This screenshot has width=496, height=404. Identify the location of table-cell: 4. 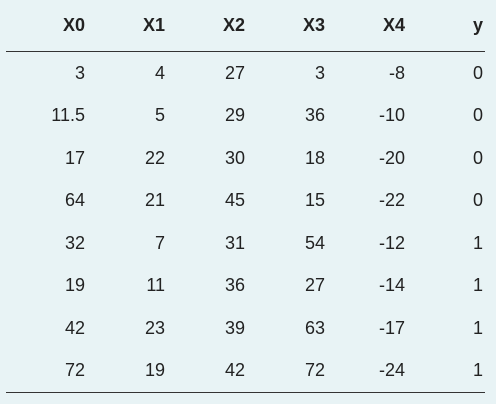
(159, 72).